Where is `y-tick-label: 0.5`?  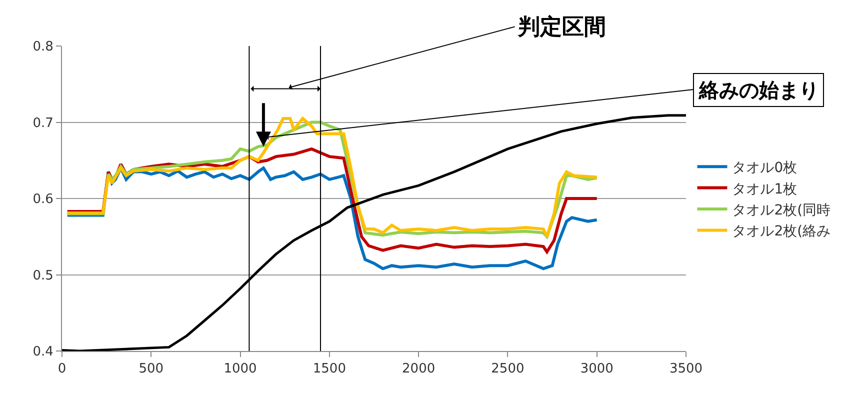
y-tick-label: 0.5 is located at coordinates (43, 276).